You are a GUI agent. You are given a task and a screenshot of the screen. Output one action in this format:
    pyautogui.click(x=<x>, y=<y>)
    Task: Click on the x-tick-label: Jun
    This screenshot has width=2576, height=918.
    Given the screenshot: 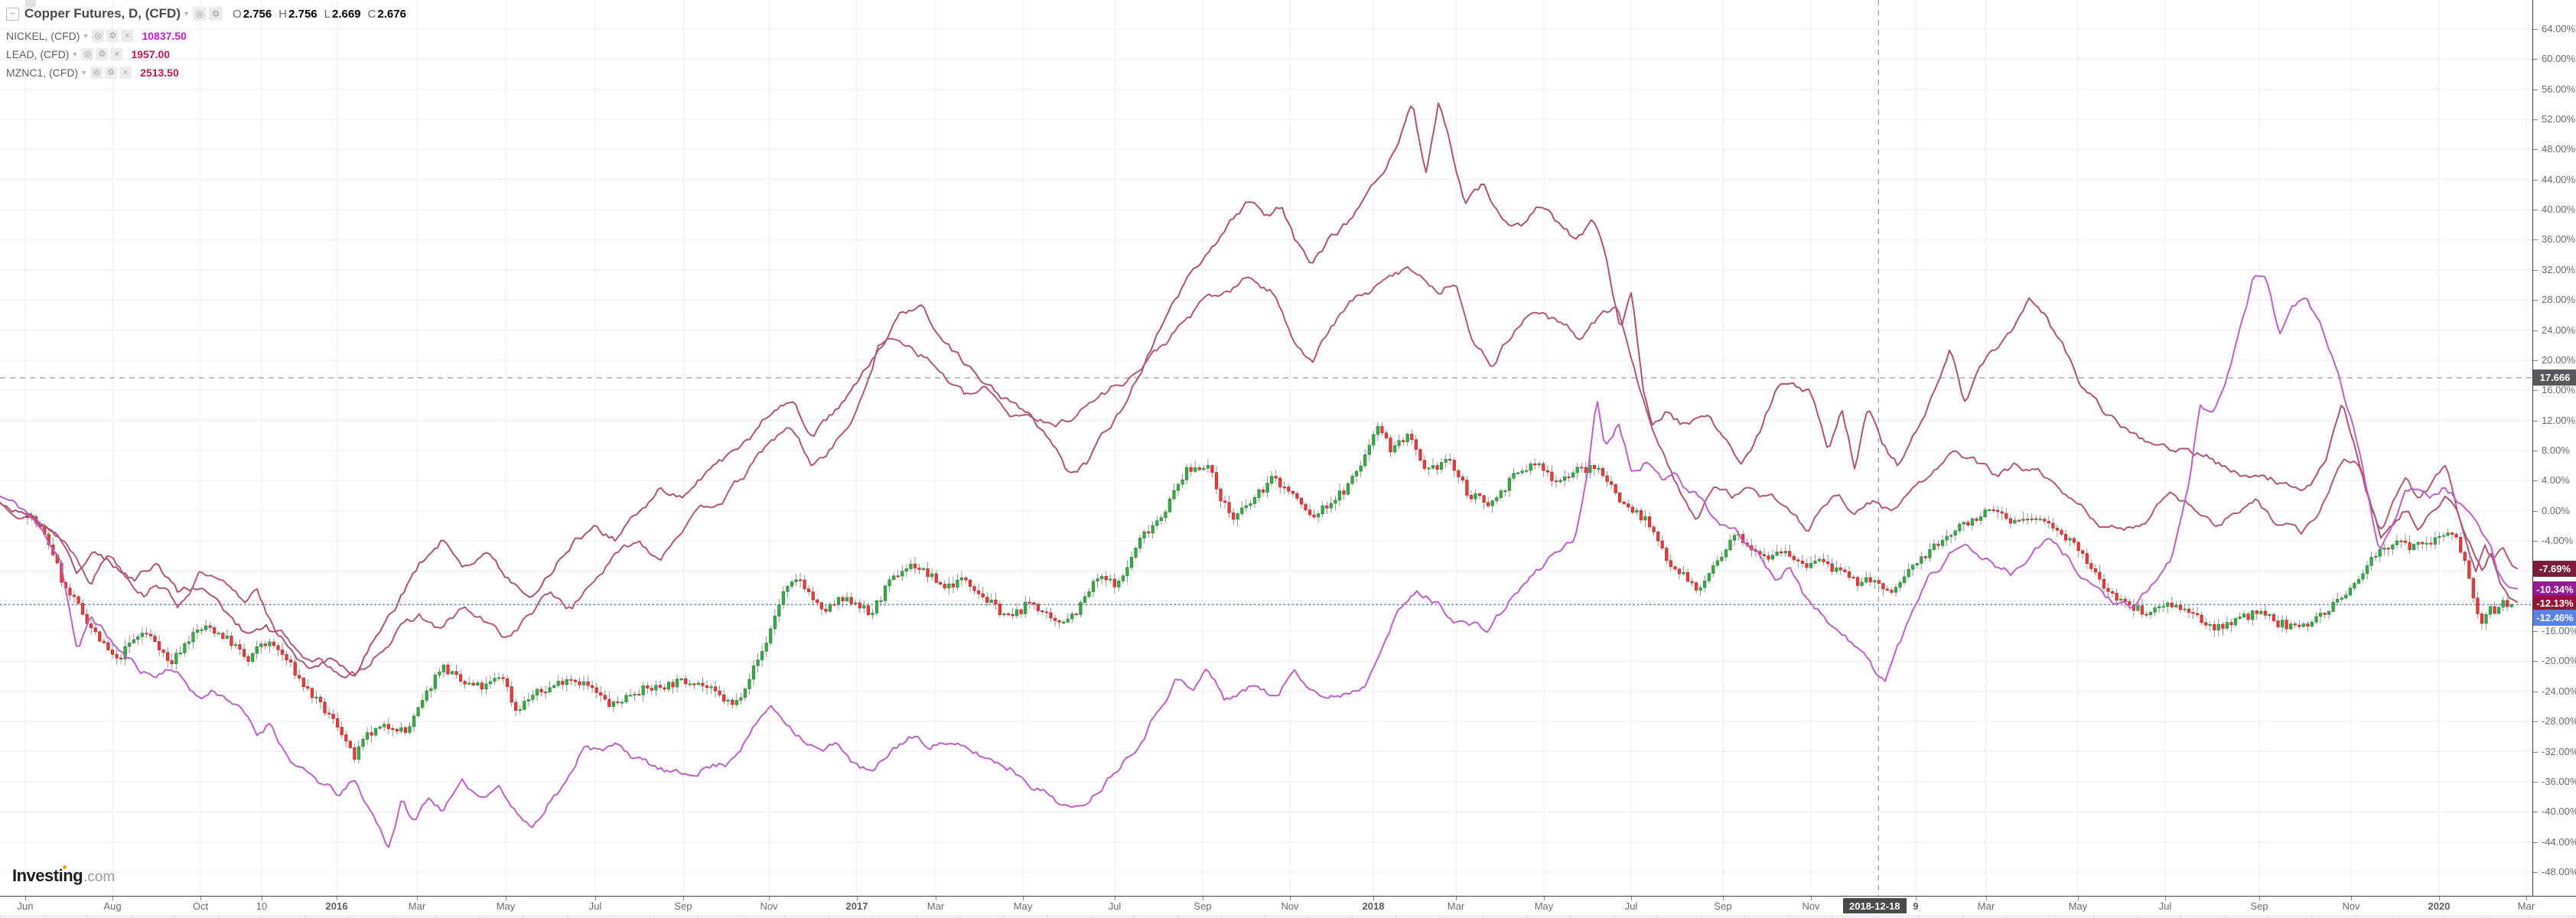 What is the action you would take?
    pyautogui.click(x=26, y=906)
    